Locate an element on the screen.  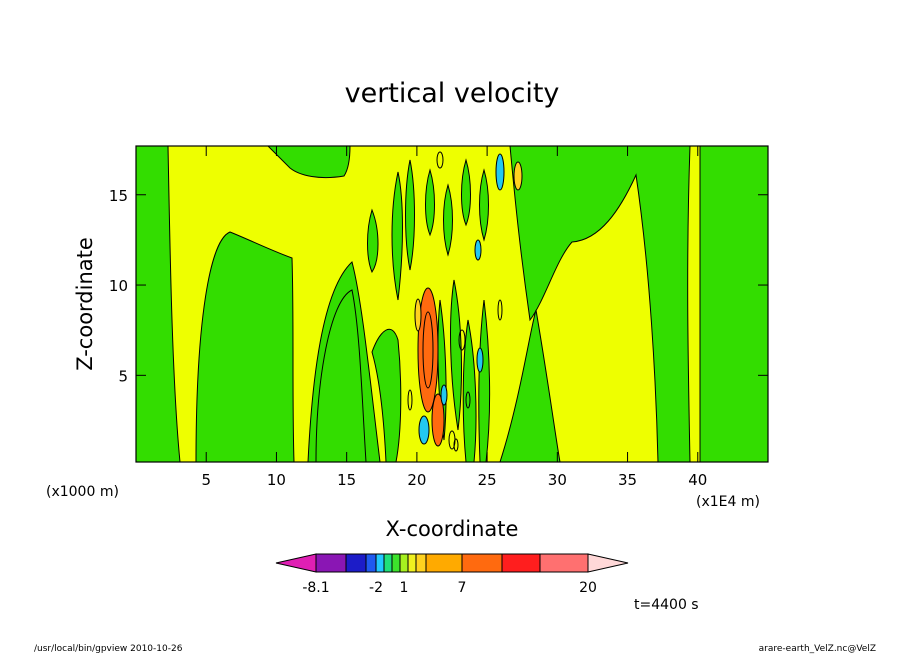
colorbar-label-1: -8.1 is located at coordinates (315, 588).